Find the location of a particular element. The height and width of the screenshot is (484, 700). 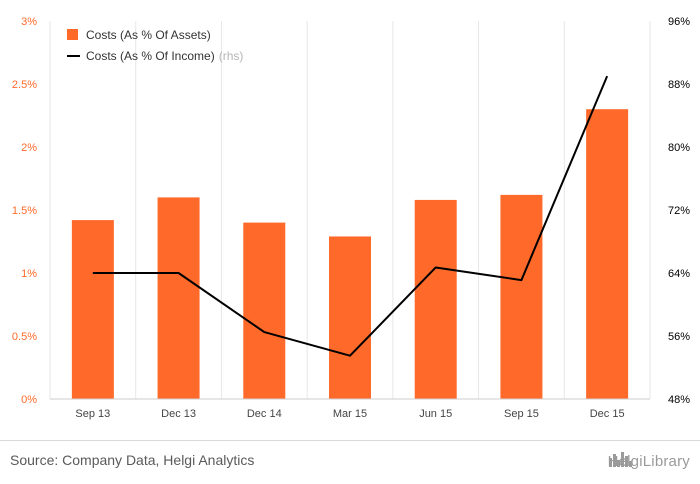

y-right-tick-label: 80% is located at coordinates (679, 148).